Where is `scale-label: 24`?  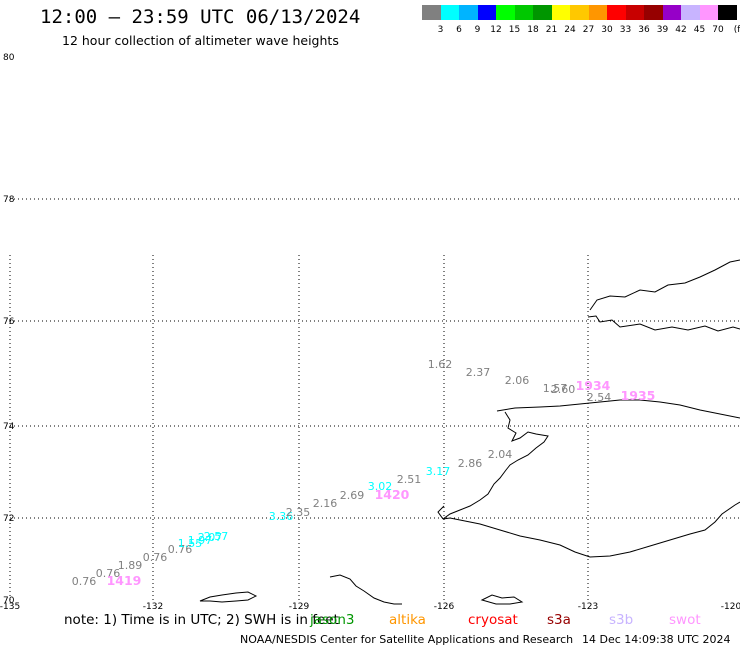 scale-label: 24 is located at coordinates (570, 30).